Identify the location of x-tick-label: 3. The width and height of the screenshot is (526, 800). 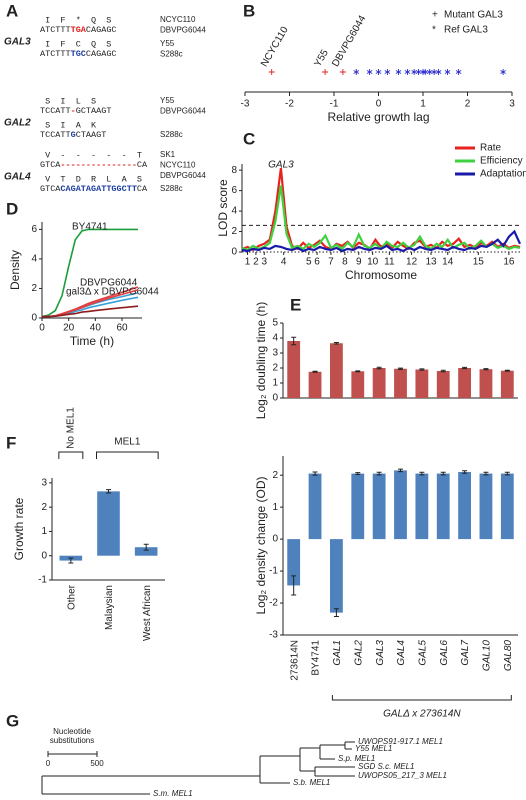
(512, 104).